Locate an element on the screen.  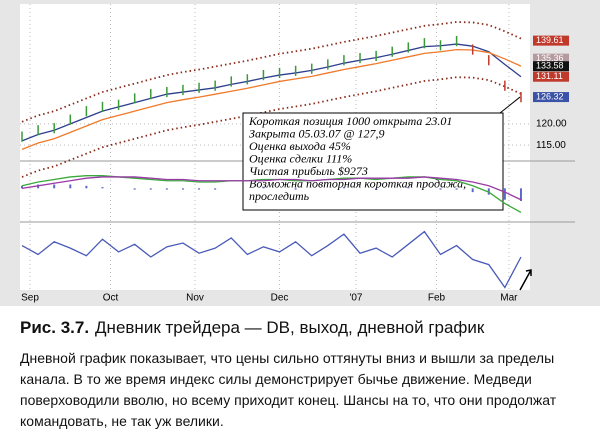
x-tick-label: Feb is located at coordinates (437, 298).